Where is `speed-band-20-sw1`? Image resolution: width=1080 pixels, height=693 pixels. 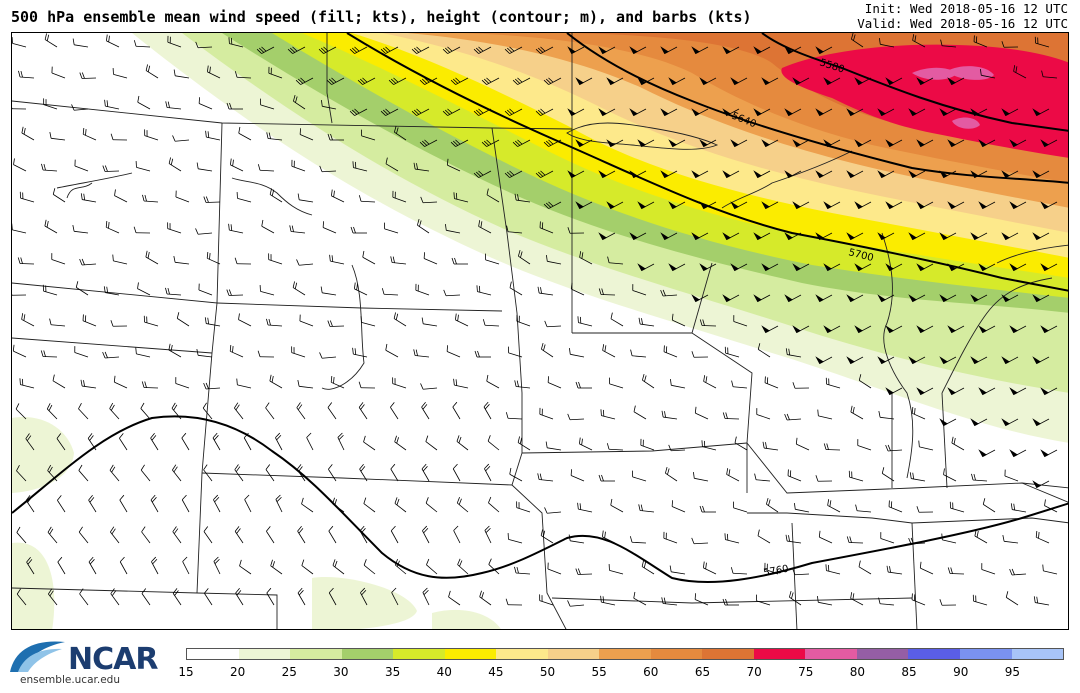
speed-band-20-sw1 is located at coordinates (43, 455).